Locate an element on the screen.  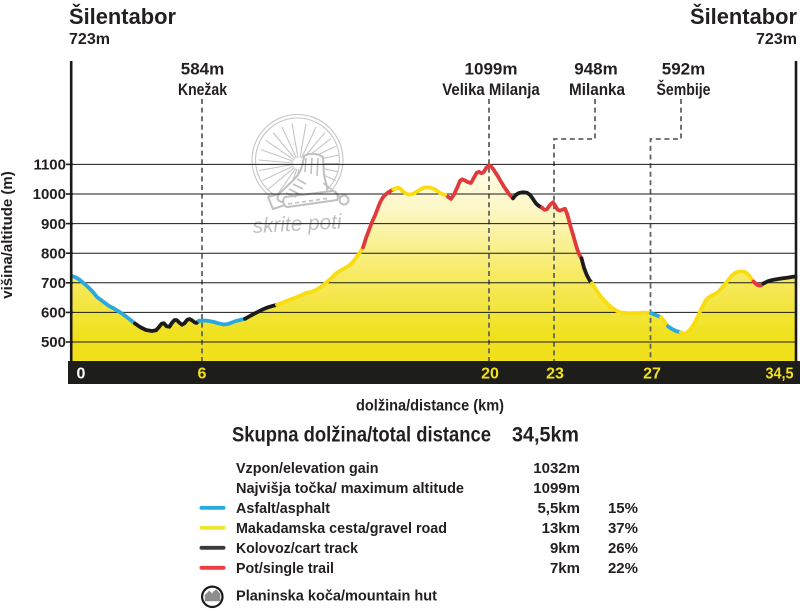
svg-text: Makadamska cesta/gravel road is located at coordinates (341, 528).